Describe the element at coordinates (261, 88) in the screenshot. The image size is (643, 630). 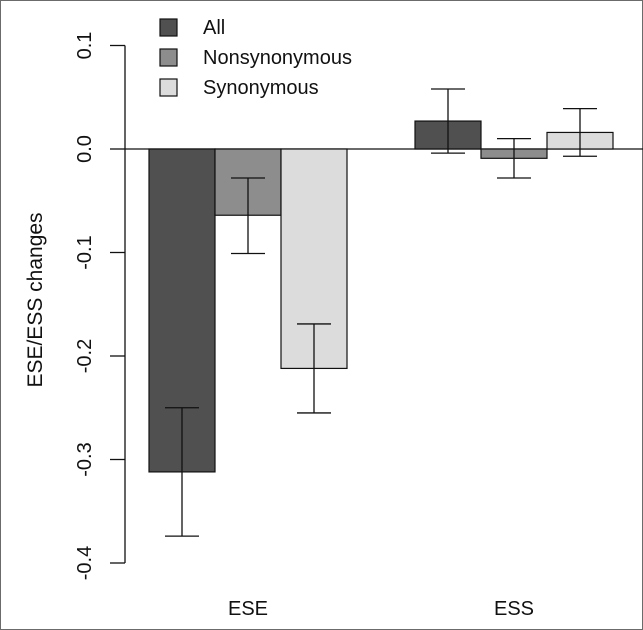
I see `legend-label-synonymous: Synonymous` at that location.